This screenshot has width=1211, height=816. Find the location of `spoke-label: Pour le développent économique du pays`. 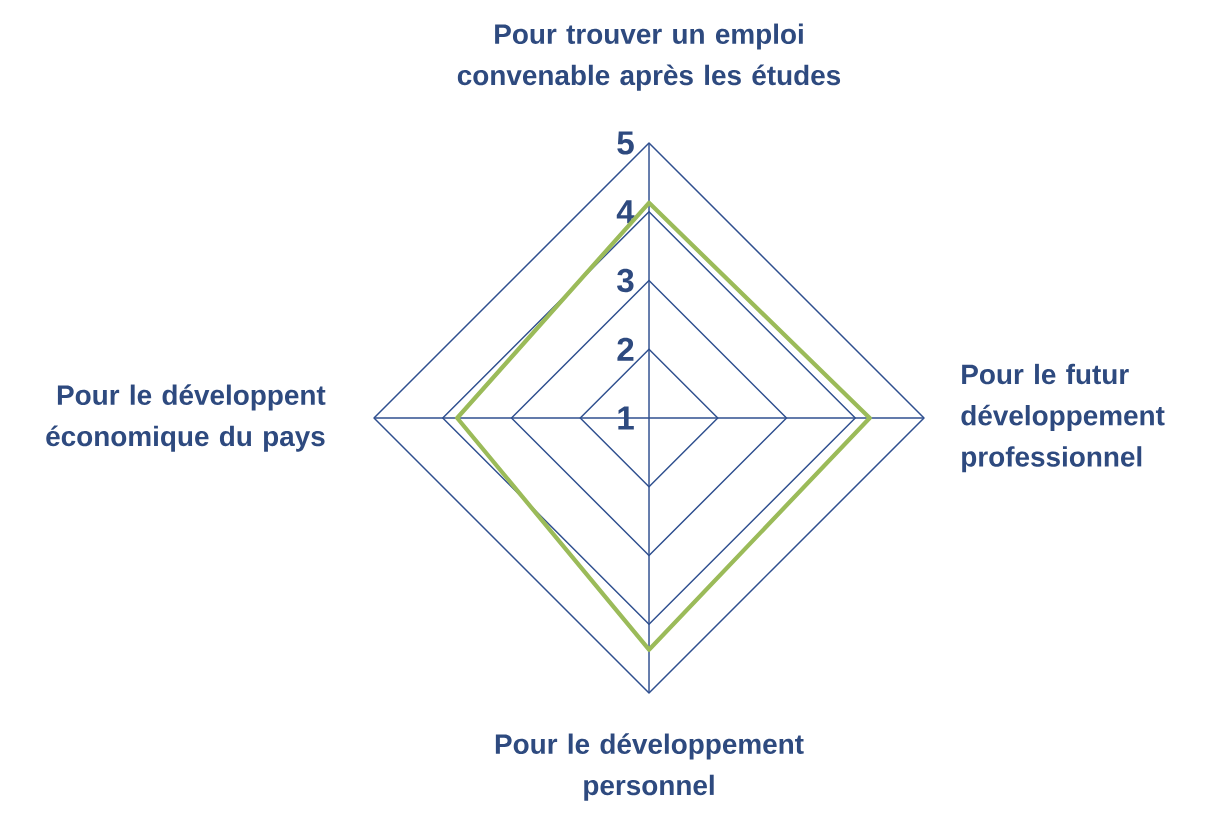

spoke-label: Pour le développent économique du pays is located at coordinates (186, 418).